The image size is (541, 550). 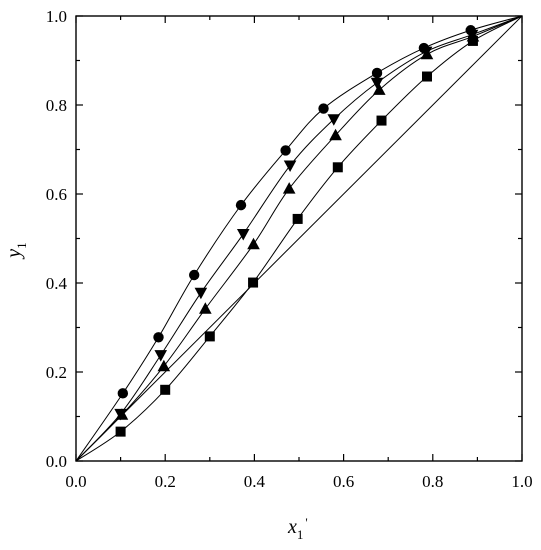 What do you see at coordinates (57, 283) in the screenshot?
I see `y-tick-label: 0.4` at bounding box center [57, 283].